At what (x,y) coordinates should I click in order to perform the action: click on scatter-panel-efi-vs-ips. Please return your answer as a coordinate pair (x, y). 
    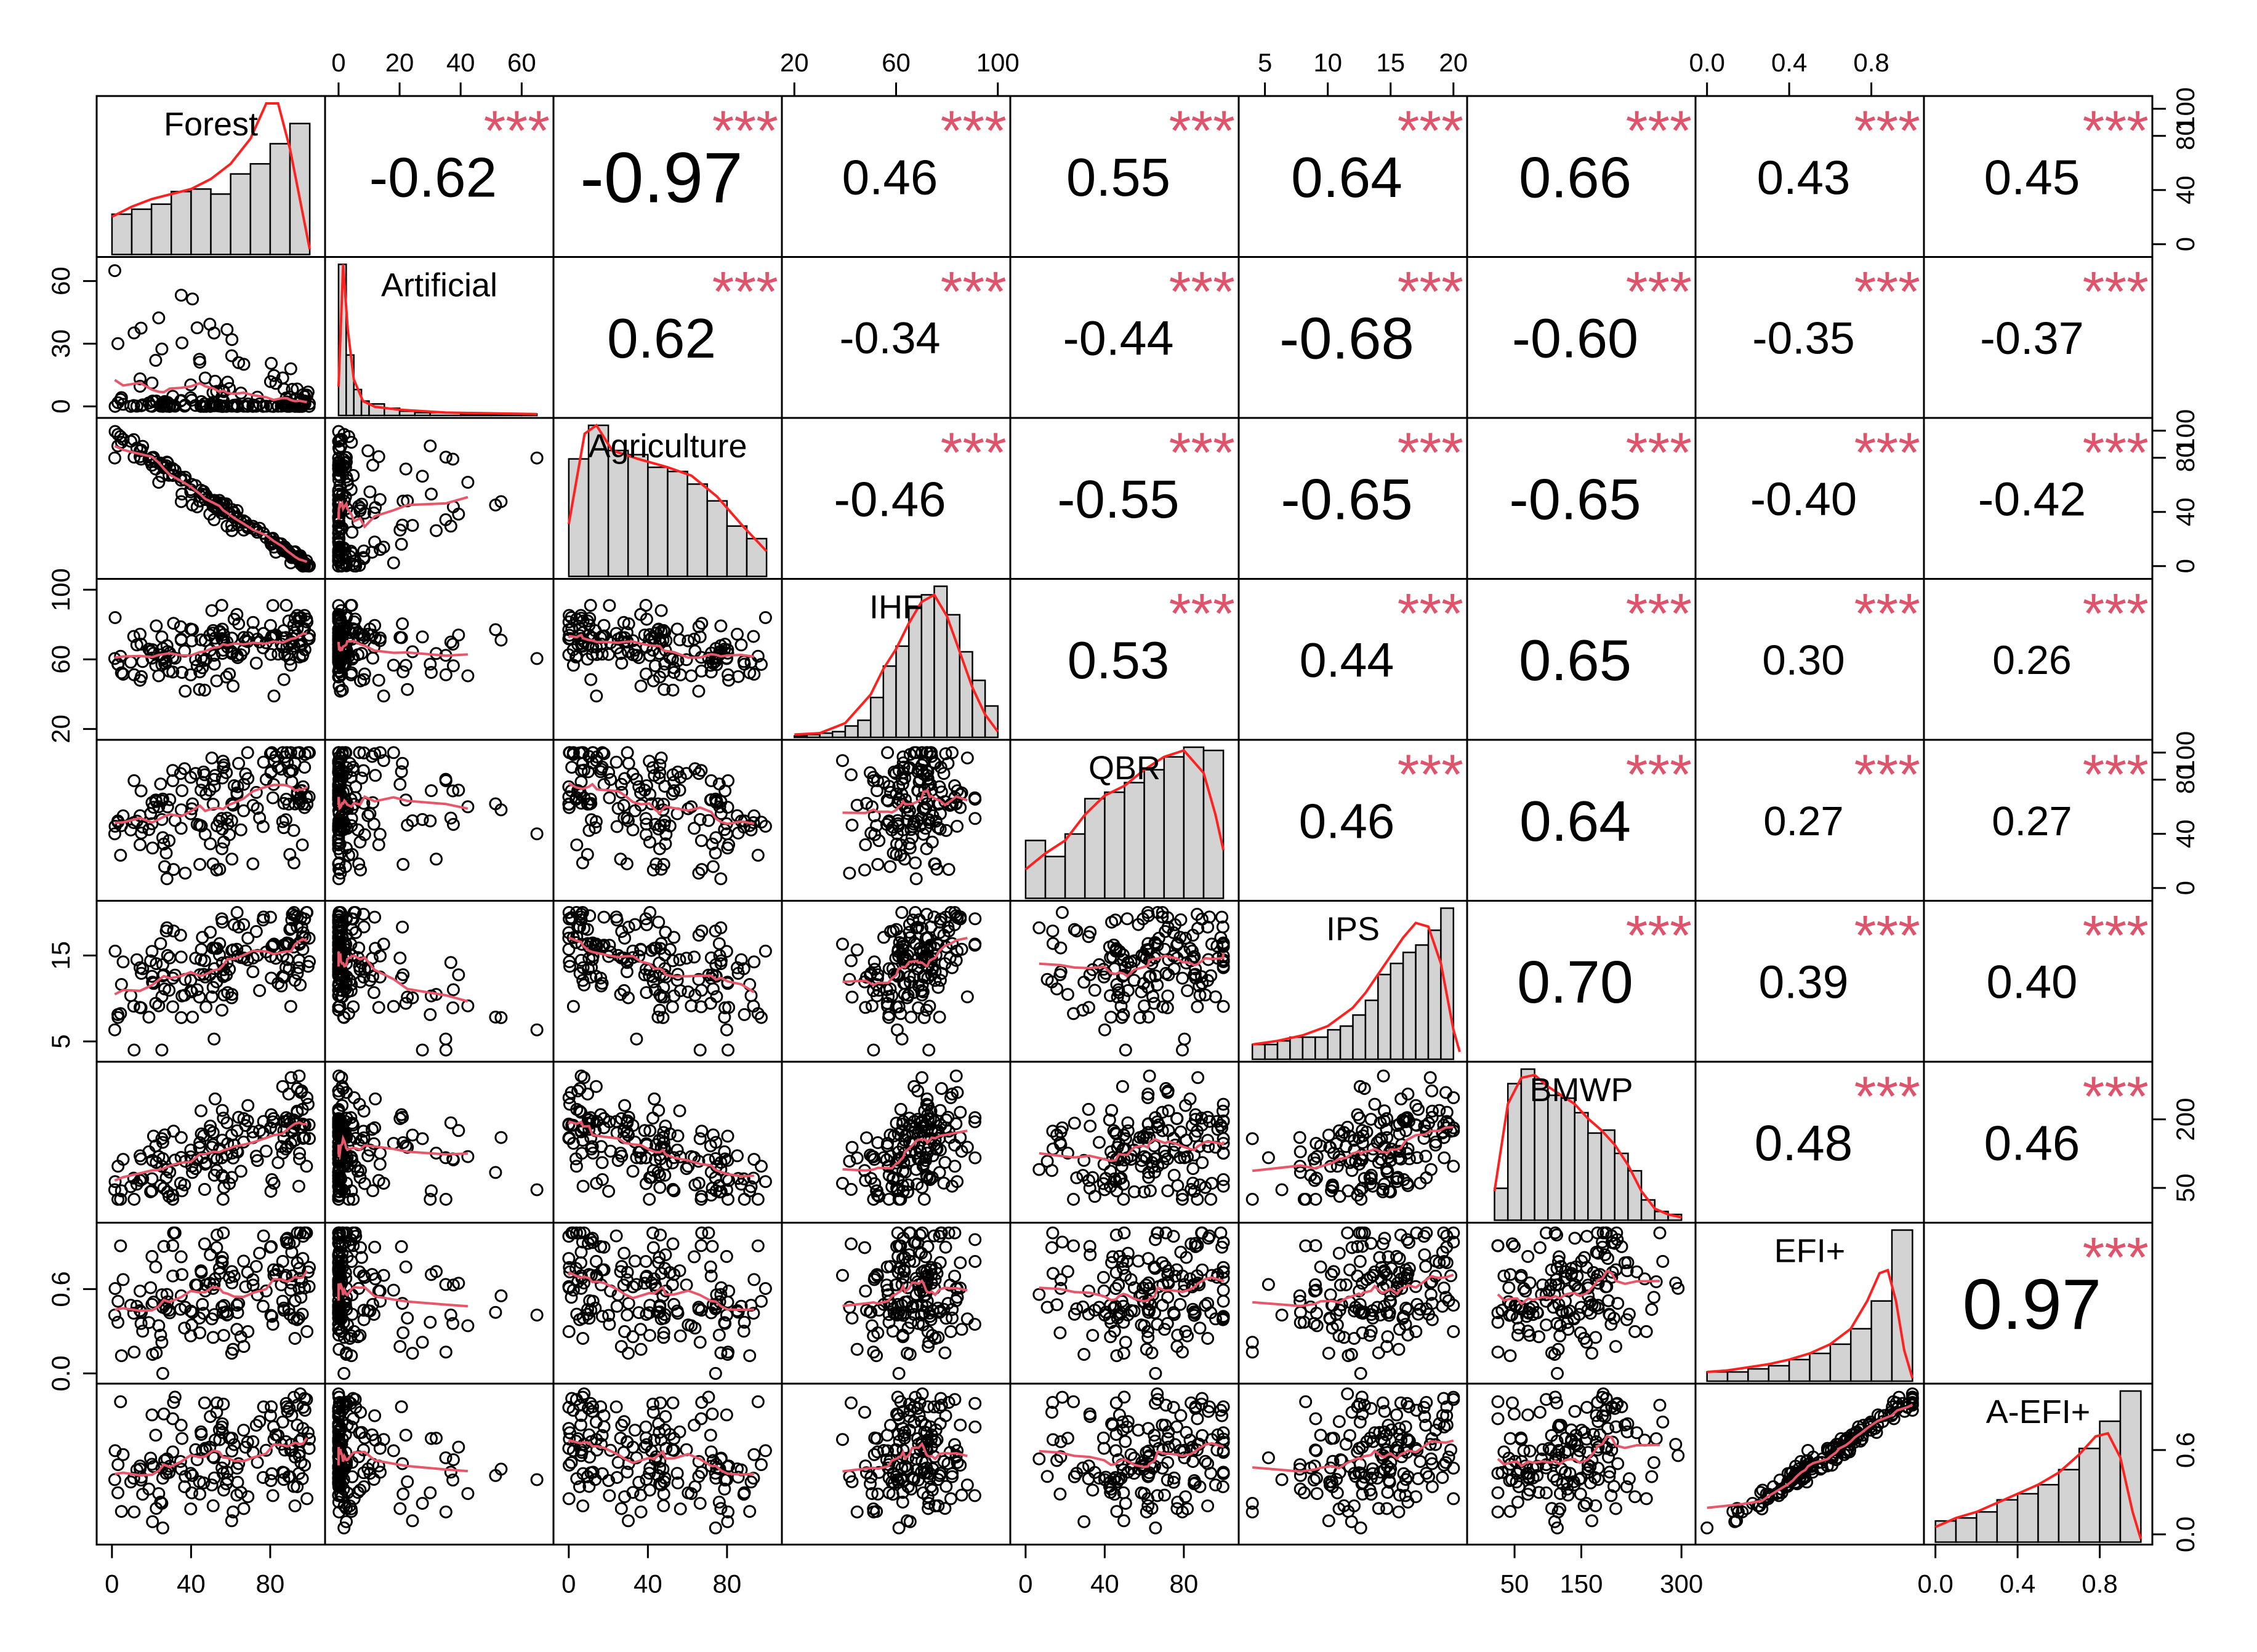
    Looking at the image, I should click on (1352, 1303).